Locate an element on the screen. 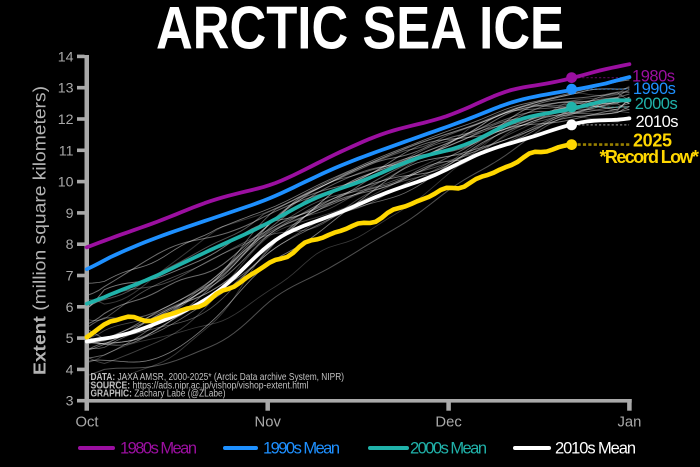 The height and width of the screenshot is (467, 700). svg-text: 2000s is located at coordinates (656, 104).